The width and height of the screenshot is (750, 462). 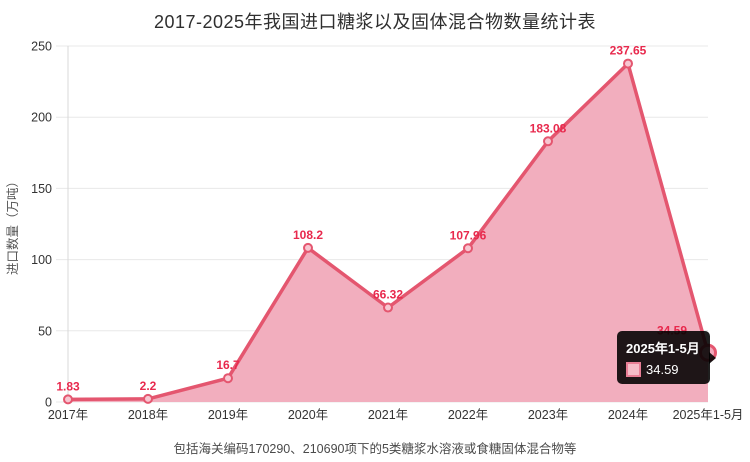 What do you see at coordinates (228, 415) in the screenshot?
I see `x-tick-label: 2019年` at bounding box center [228, 415].